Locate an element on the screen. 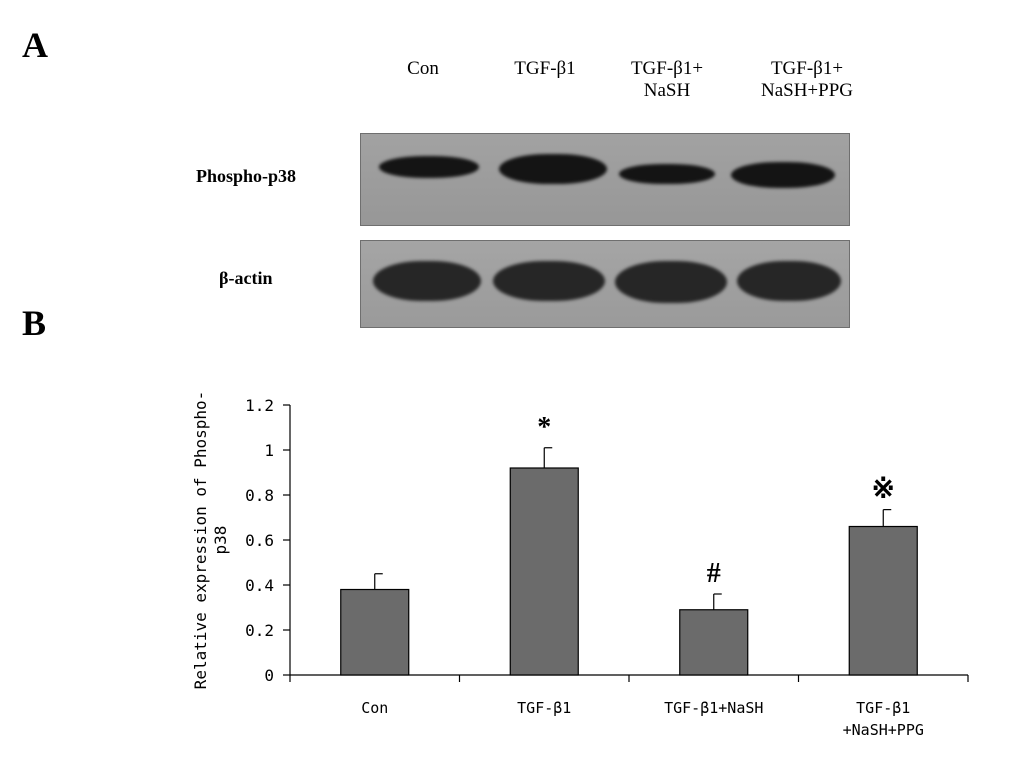  y-axis-label-line: Relative expression of Phospho- is located at coordinates (200, 540).